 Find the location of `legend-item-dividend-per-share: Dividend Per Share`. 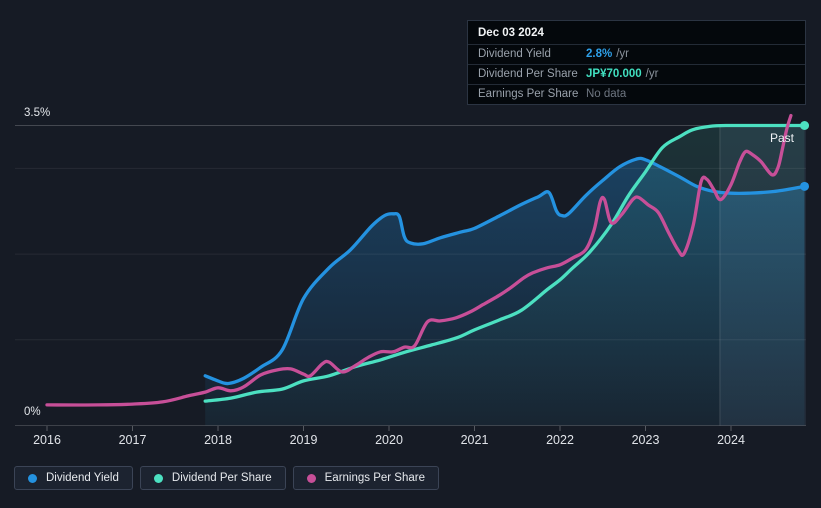

legend-item-dividend-per-share: Dividend Per Share is located at coordinates (212, 478).